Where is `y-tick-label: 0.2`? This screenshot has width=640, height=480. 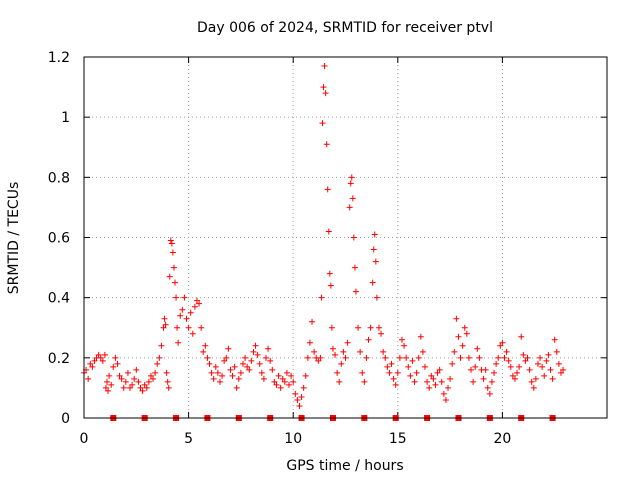
y-tick-label: 0.2 is located at coordinates (59, 359).